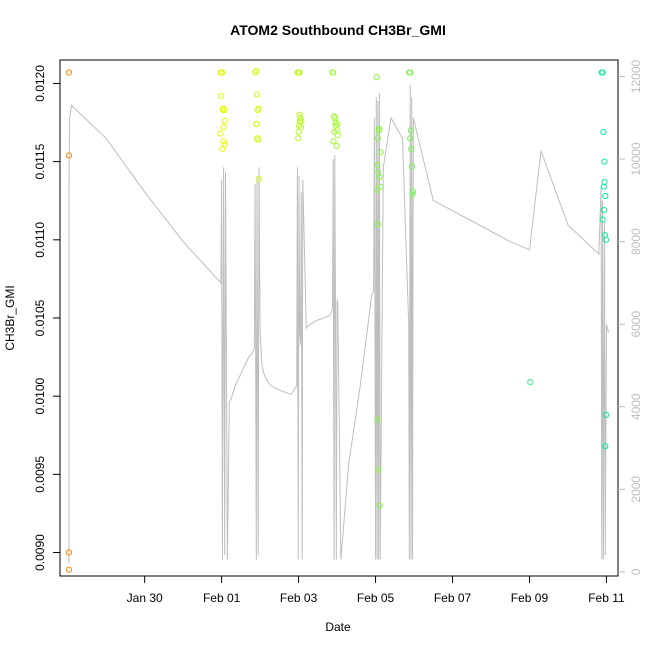 Image resolution: width=650 pixels, height=650 pixels. What do you see at coordinates (636, 241) in the screenshot?
I see `y2-tick-label: 8000` at bounding box center [636, 241].